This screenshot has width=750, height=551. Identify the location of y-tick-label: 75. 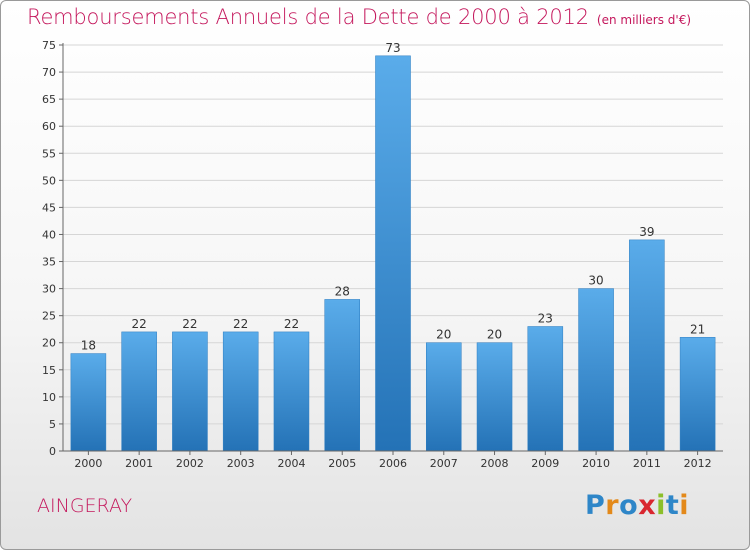
(49, 45).